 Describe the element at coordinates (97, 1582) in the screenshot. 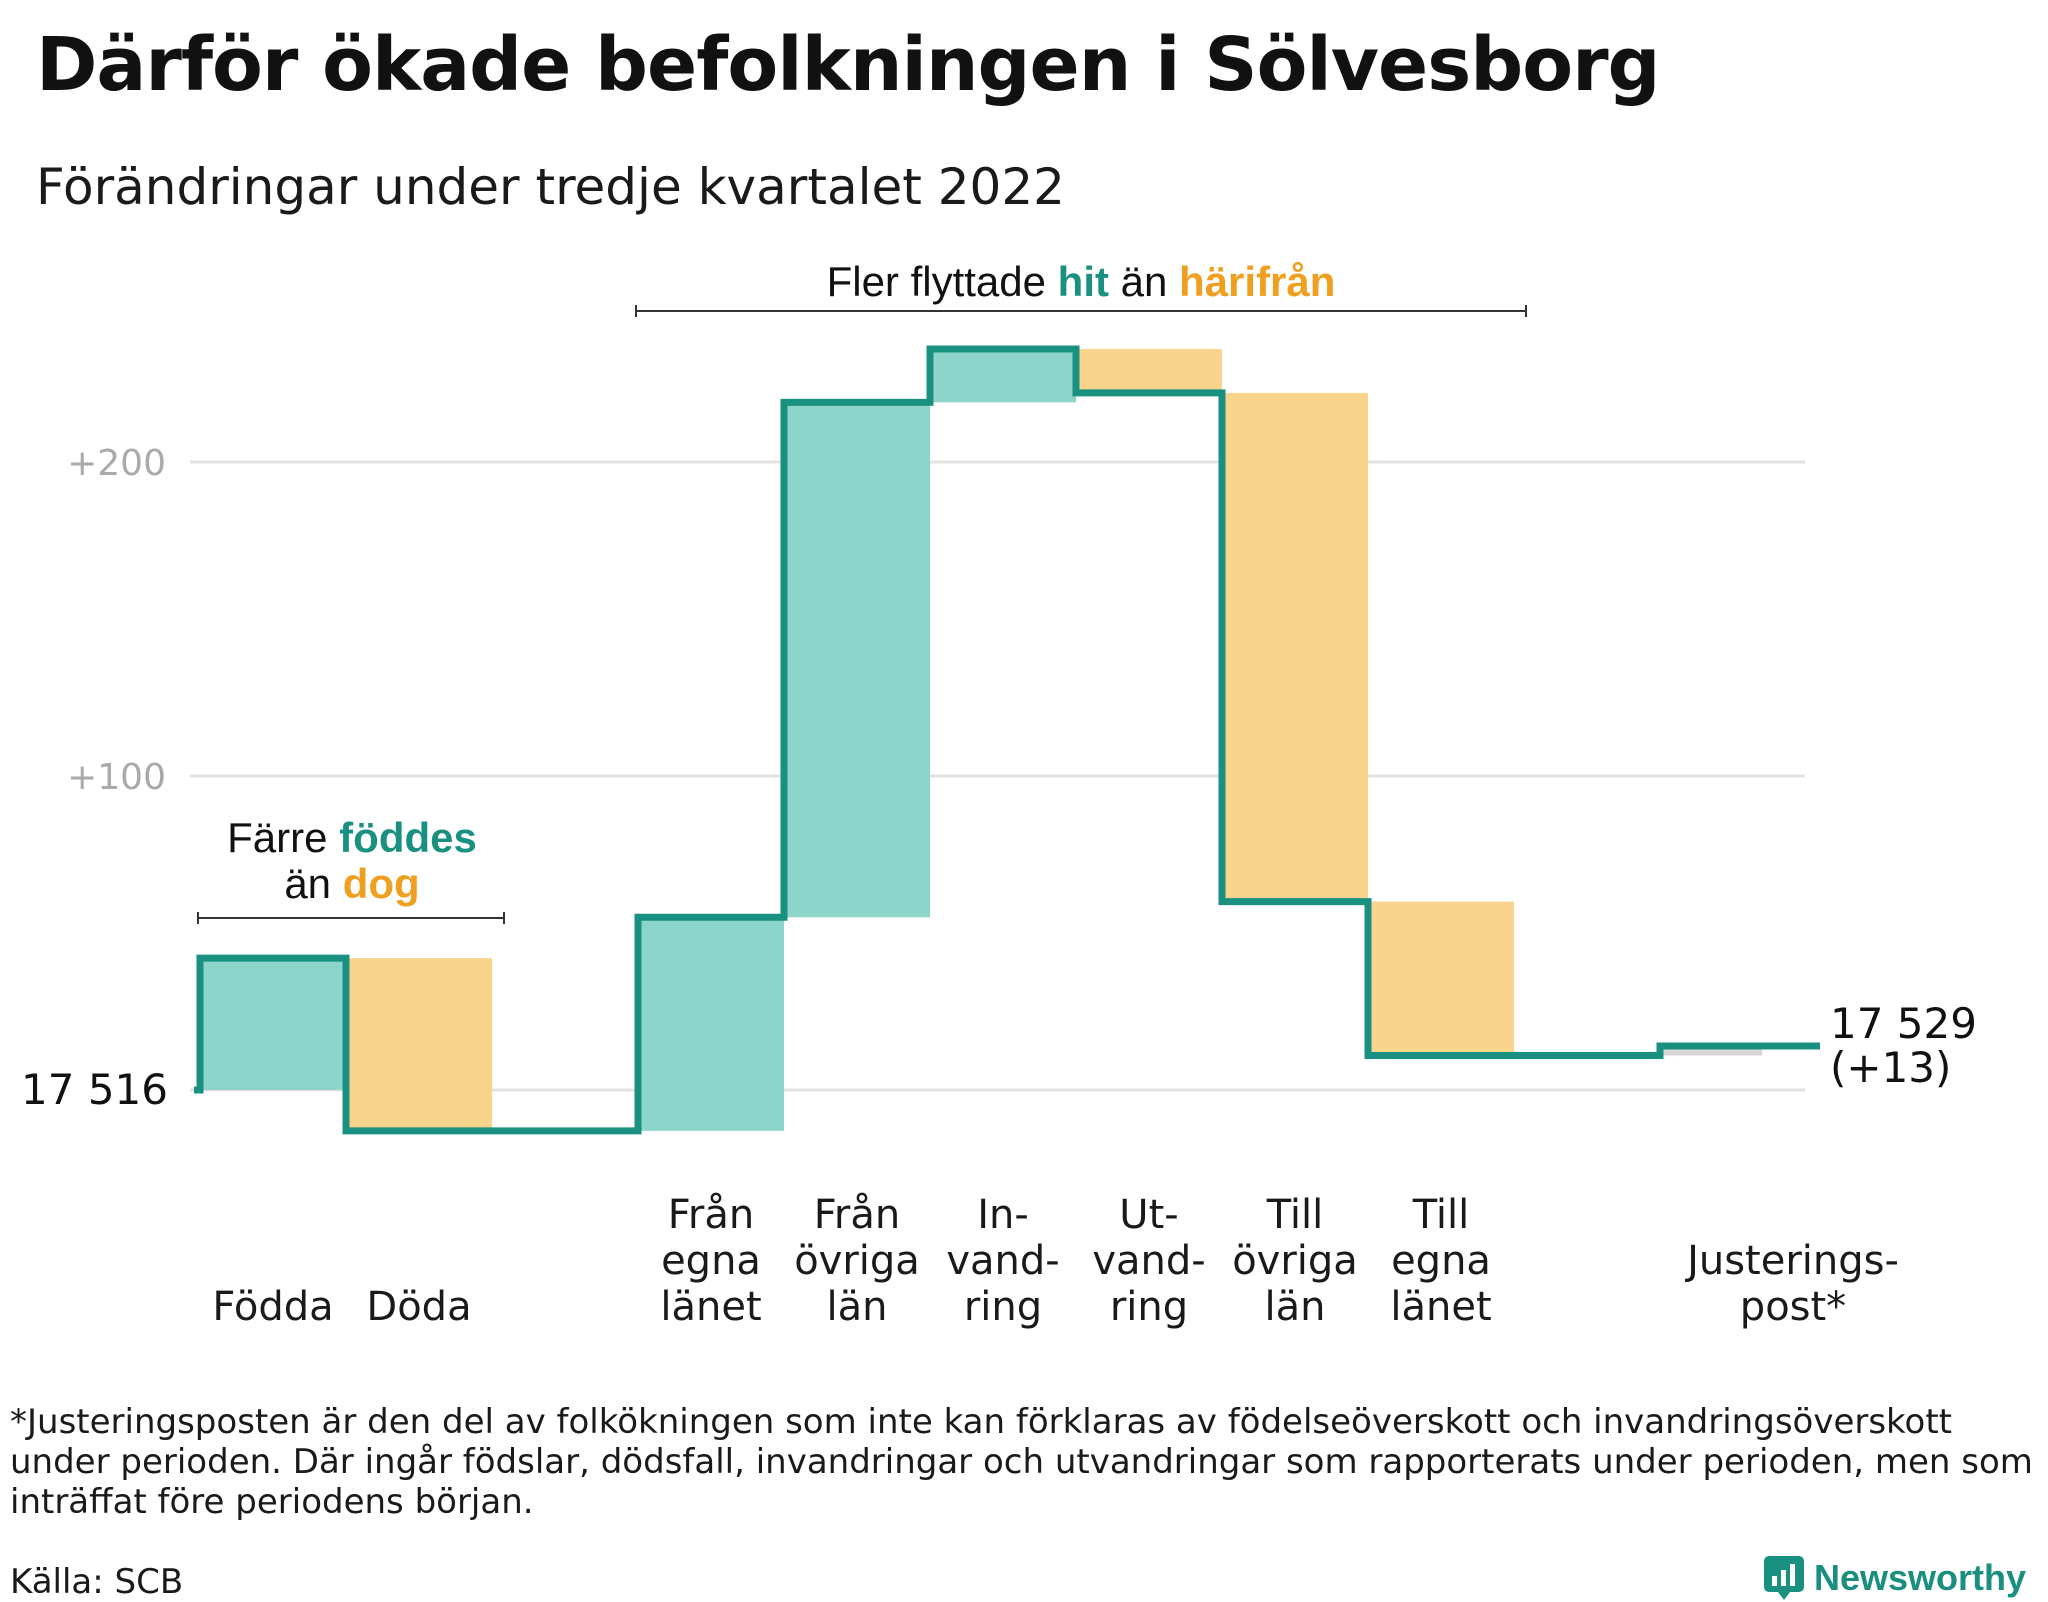

I see `source-note: Källa: SCB` at that location.